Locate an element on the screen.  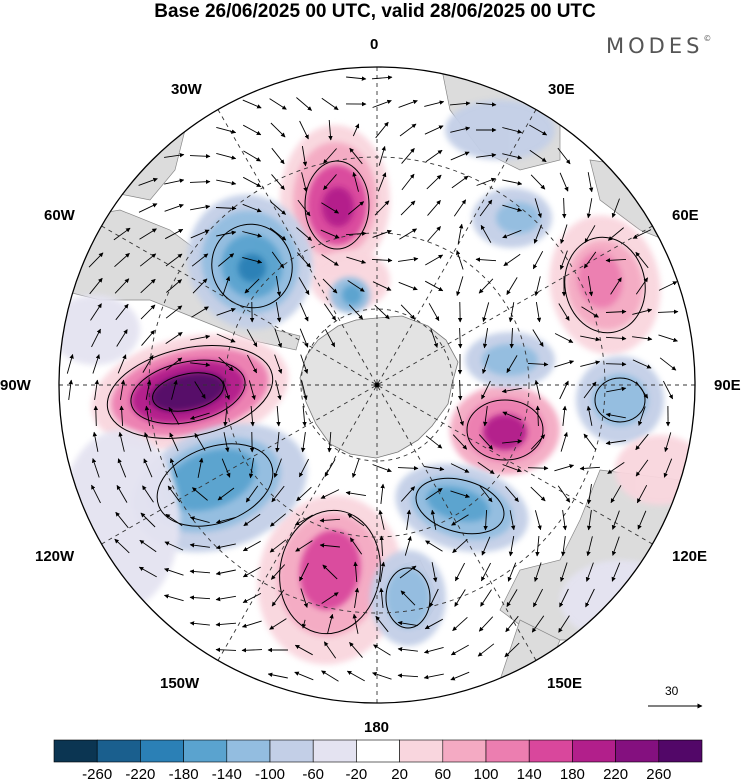
lon-label-120e: 120E is located at coordinates (690, 556).